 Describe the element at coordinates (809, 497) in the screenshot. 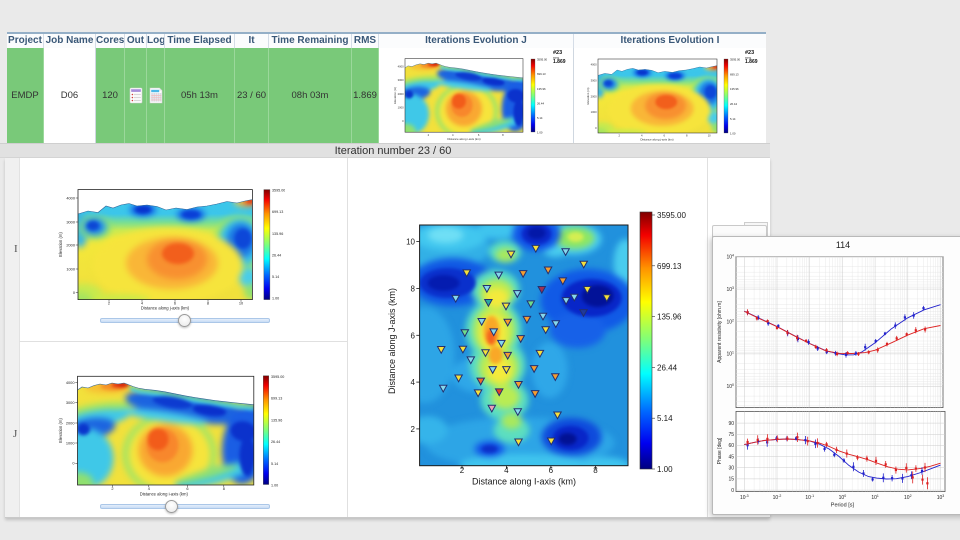

I see `svg-text: 10-1` at that location.